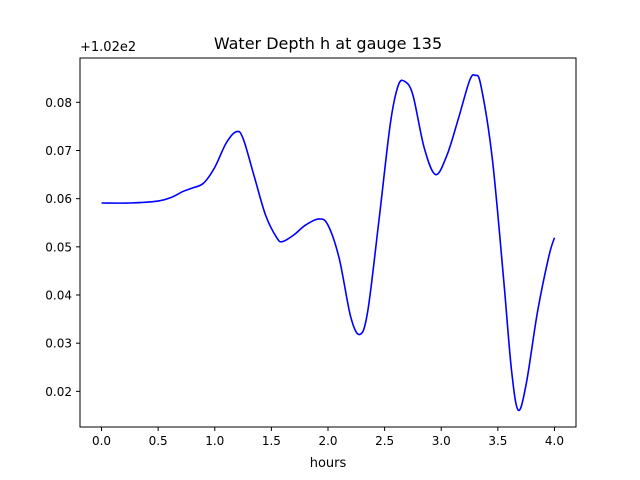 Image resolution: width=640 pixels, height=480 pixels. What do you see at coordinates (497, 441) in the screenshot?
I see `x-tick-label-7: 3.5` at bounding box center [497, 441].